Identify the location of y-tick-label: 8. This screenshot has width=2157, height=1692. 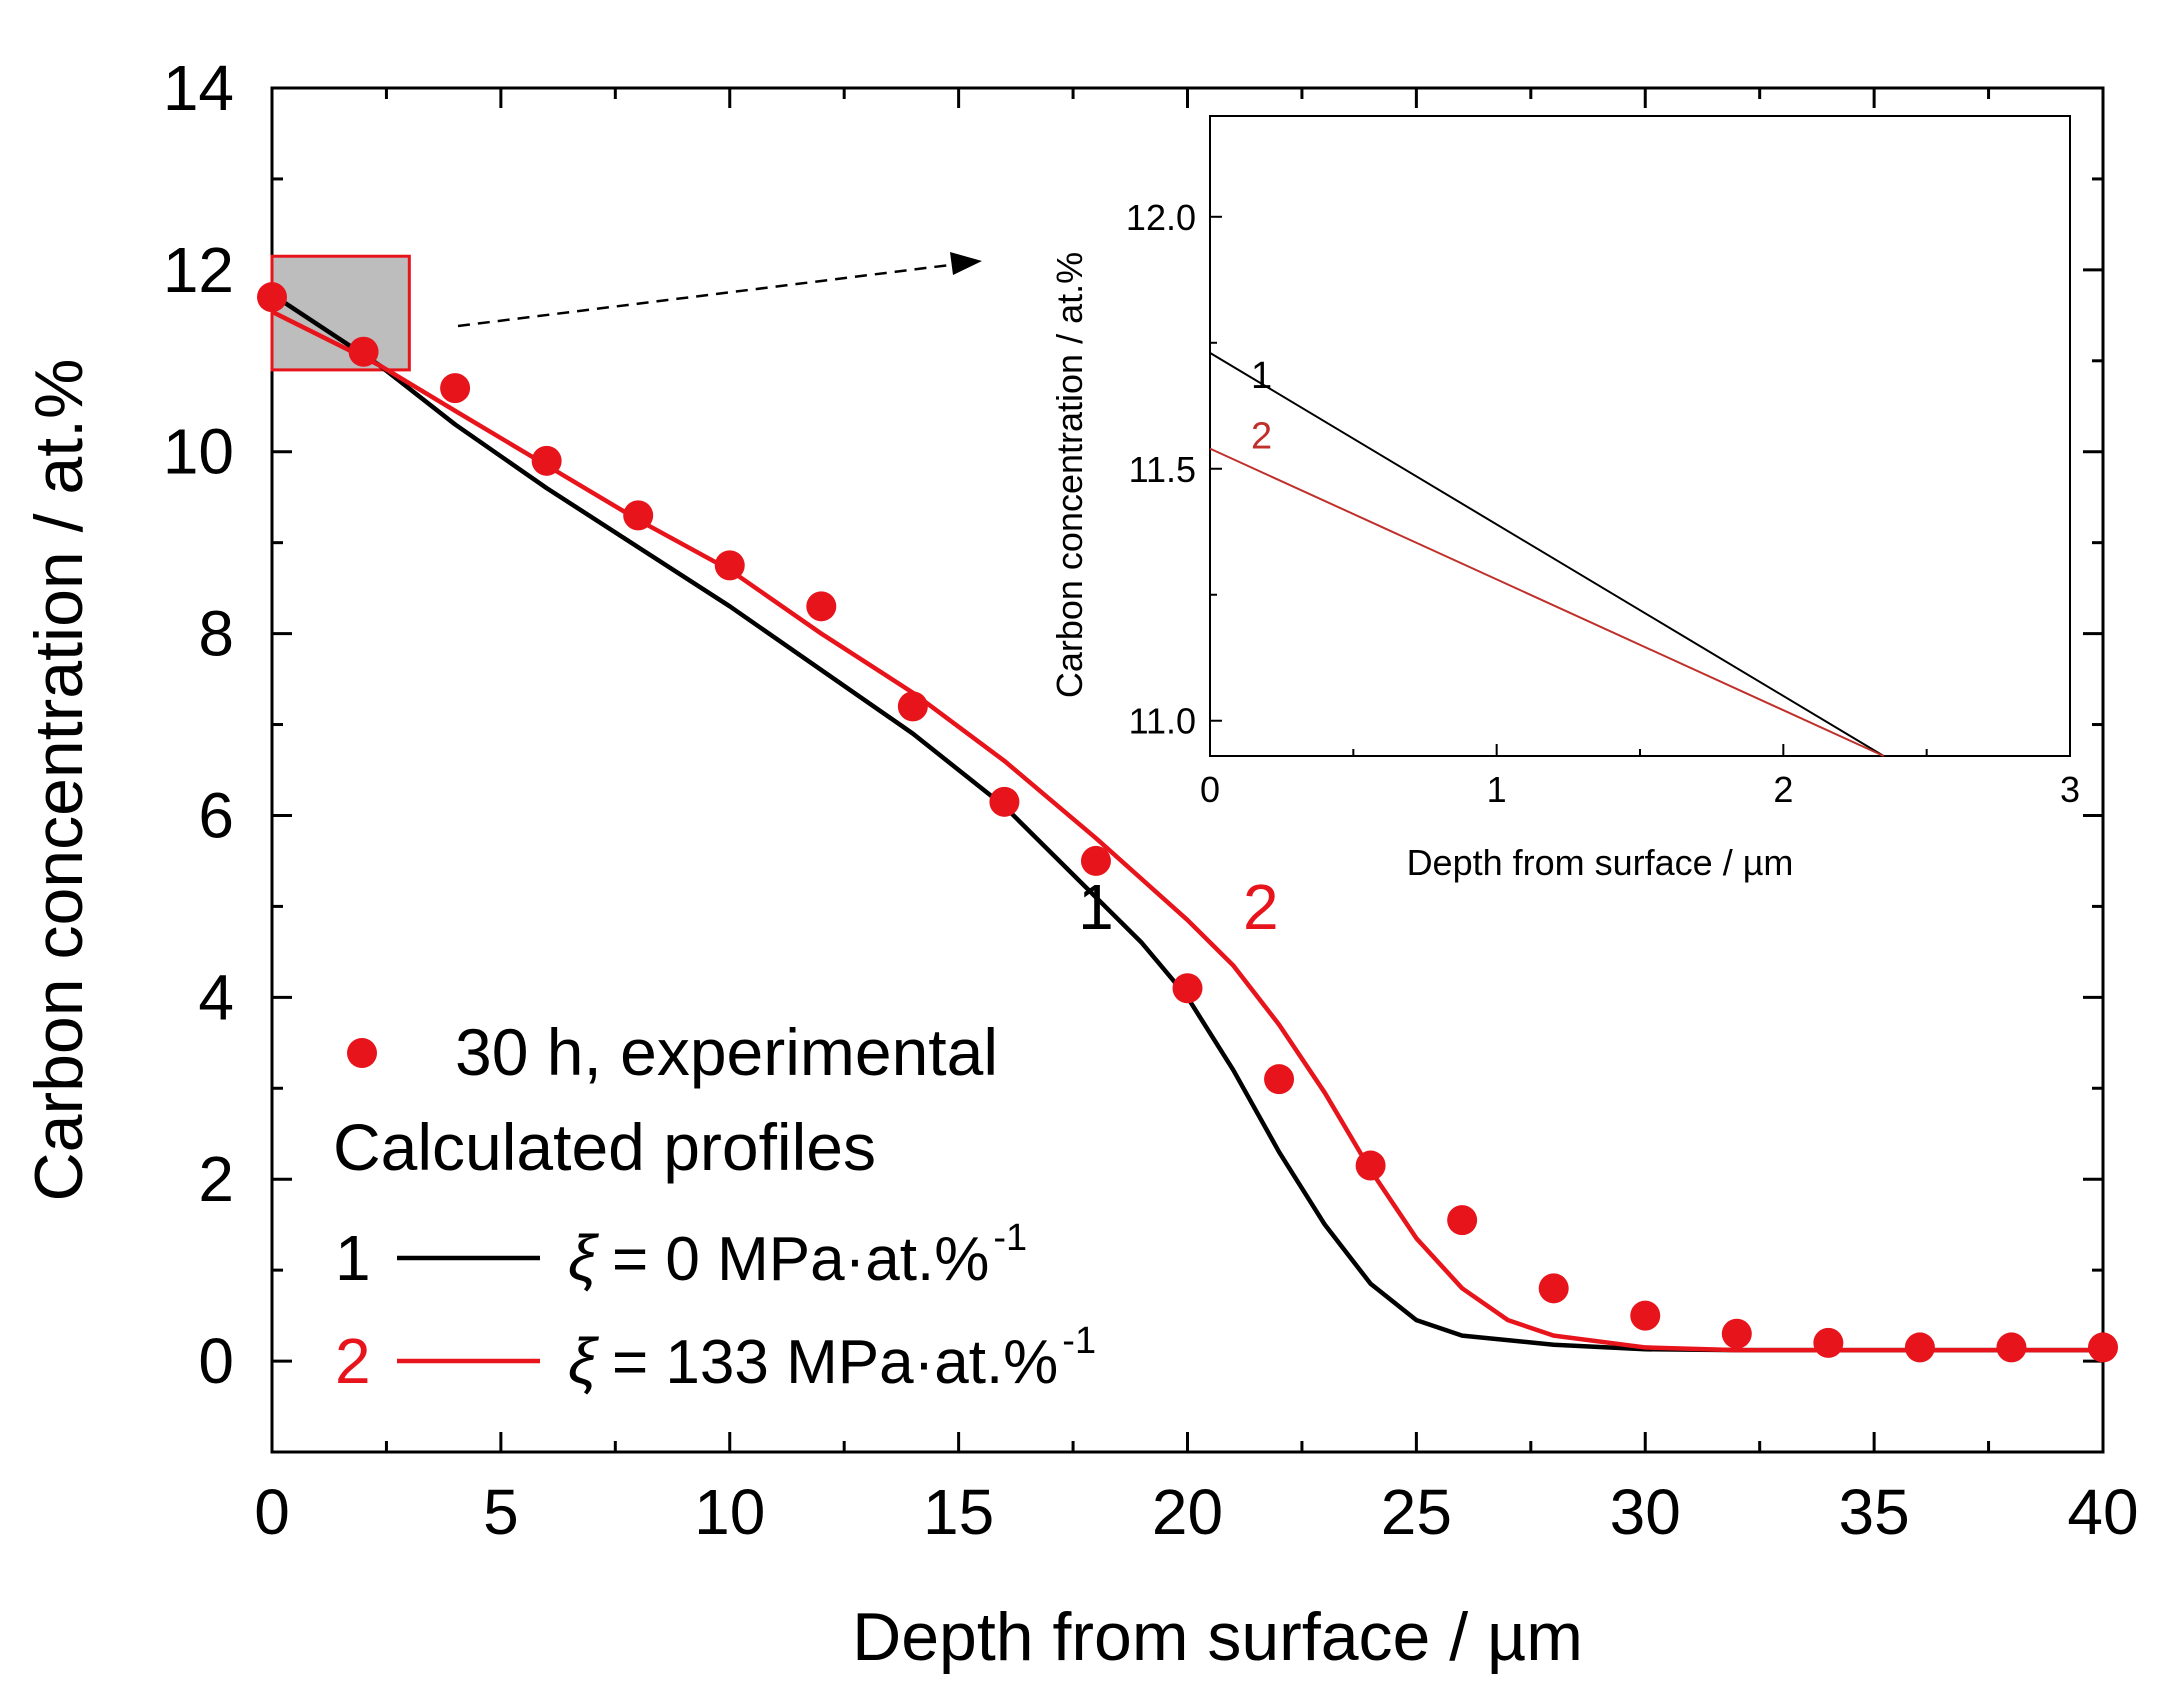
(216, 634).